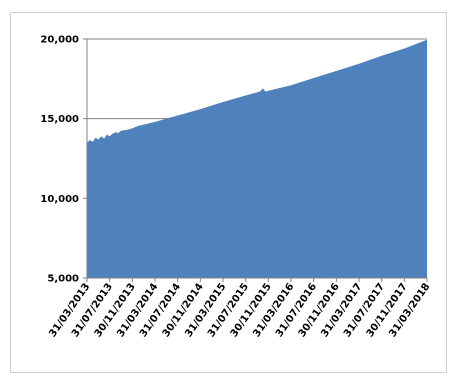 This screenshot has width=456, height=379. What do you see at coordinates (63, 279) in the screenshot?
I see `y-tick-label: 5,000` at bounding box center [63, 279].